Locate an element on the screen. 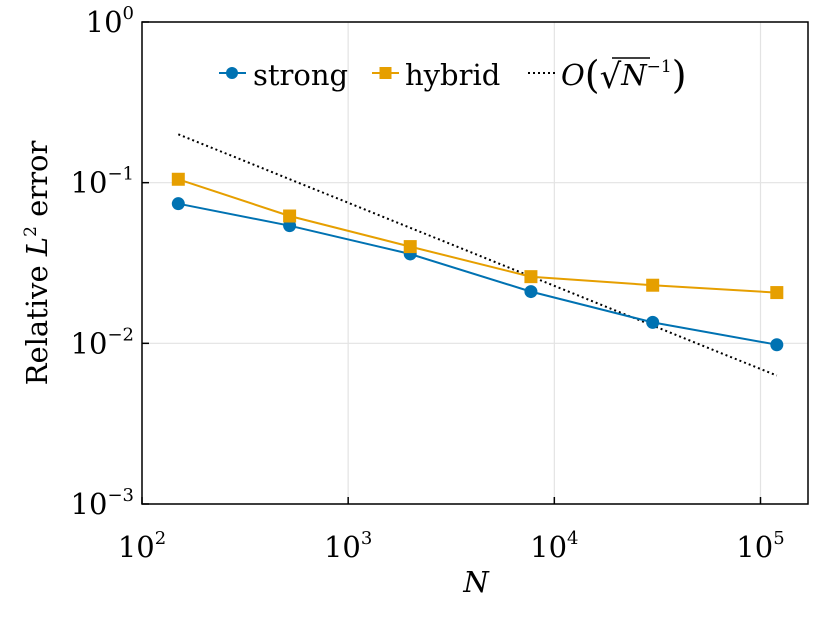 The height and width of the screenshot is (623, 830). legend: strong hybrid O(√N−1) is located at coordinates (453, 75).